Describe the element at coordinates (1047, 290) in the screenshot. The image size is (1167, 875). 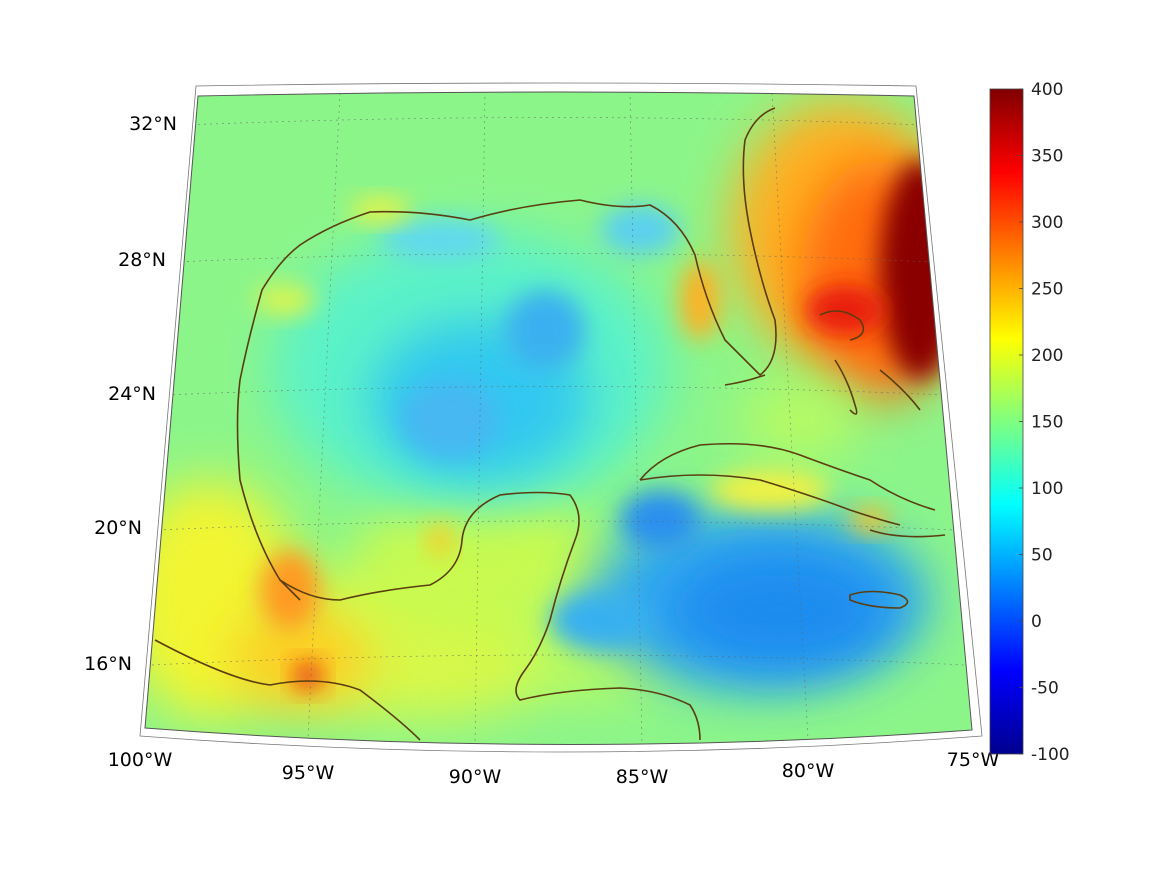
I see `colorbar-tick-label: 250` at that location.